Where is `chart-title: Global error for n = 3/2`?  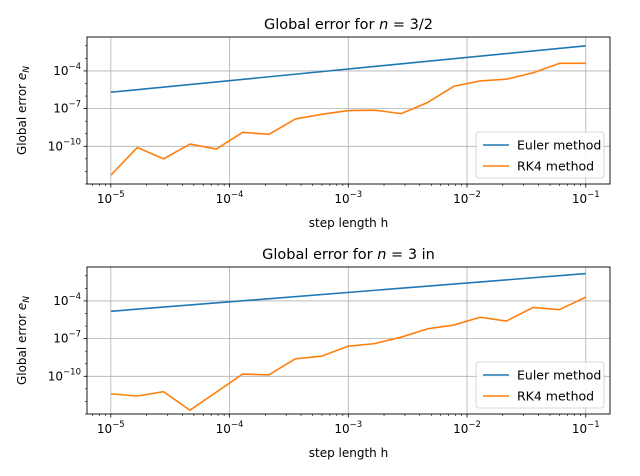
chart-title: Global error for n = 3/2 is located at coordinates (348, 25).